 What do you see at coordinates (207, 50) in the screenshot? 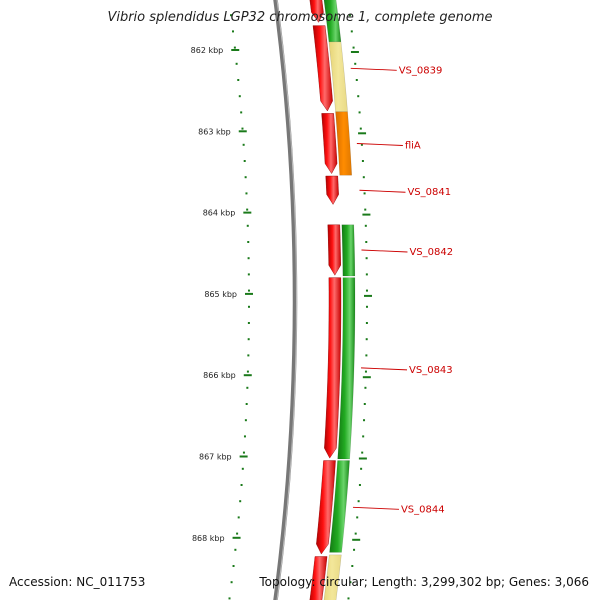
I see `tick-label-0: 862 kbp` at bounding box center [207, 50].